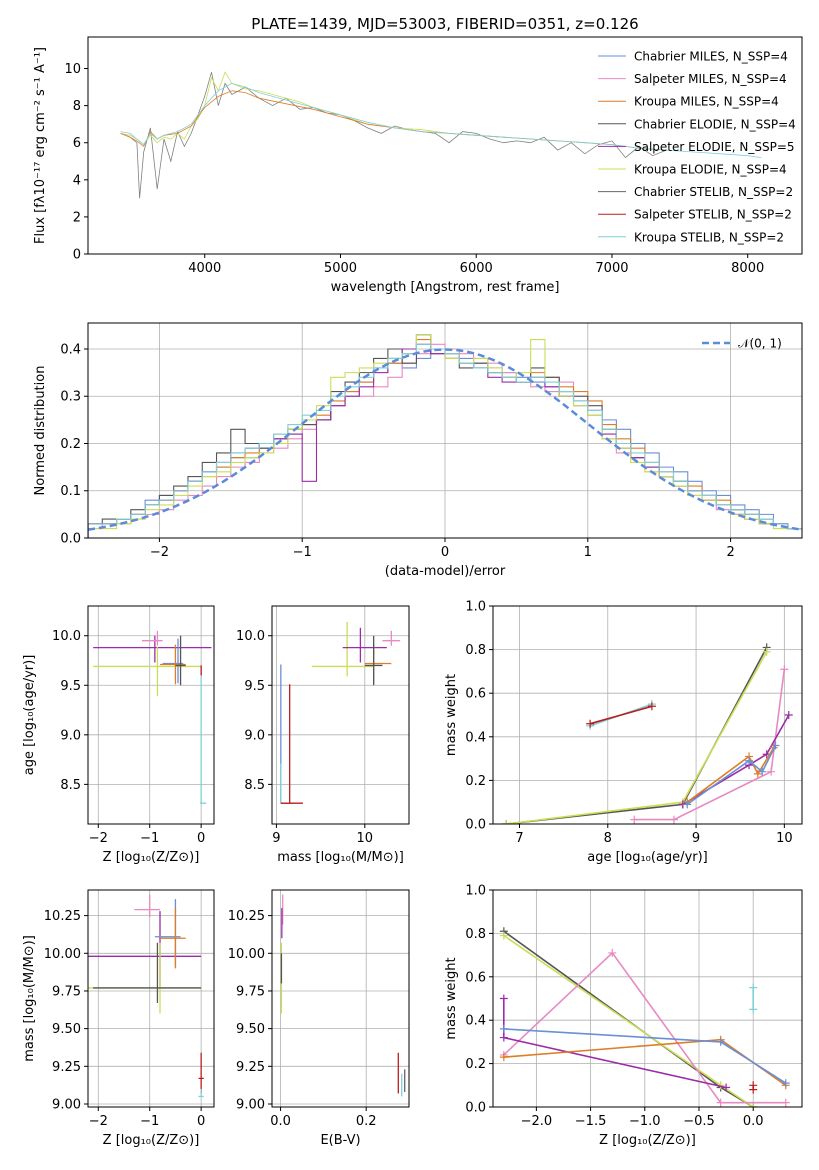  I want to click on legend-entry: Chabrier STELIB, N_SSP=2, so click(713, 192).